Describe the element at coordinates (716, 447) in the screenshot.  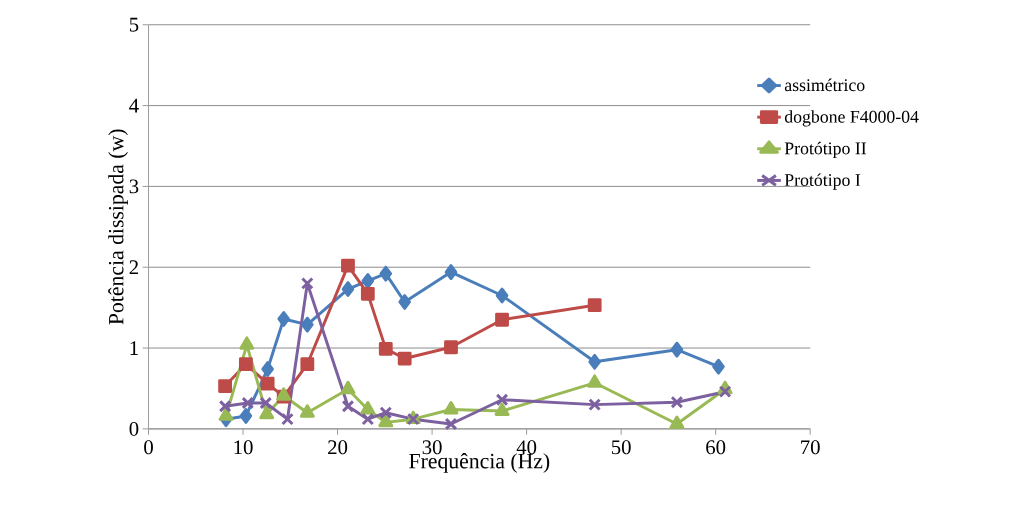
I see `x-tick-label: 60` at that location.